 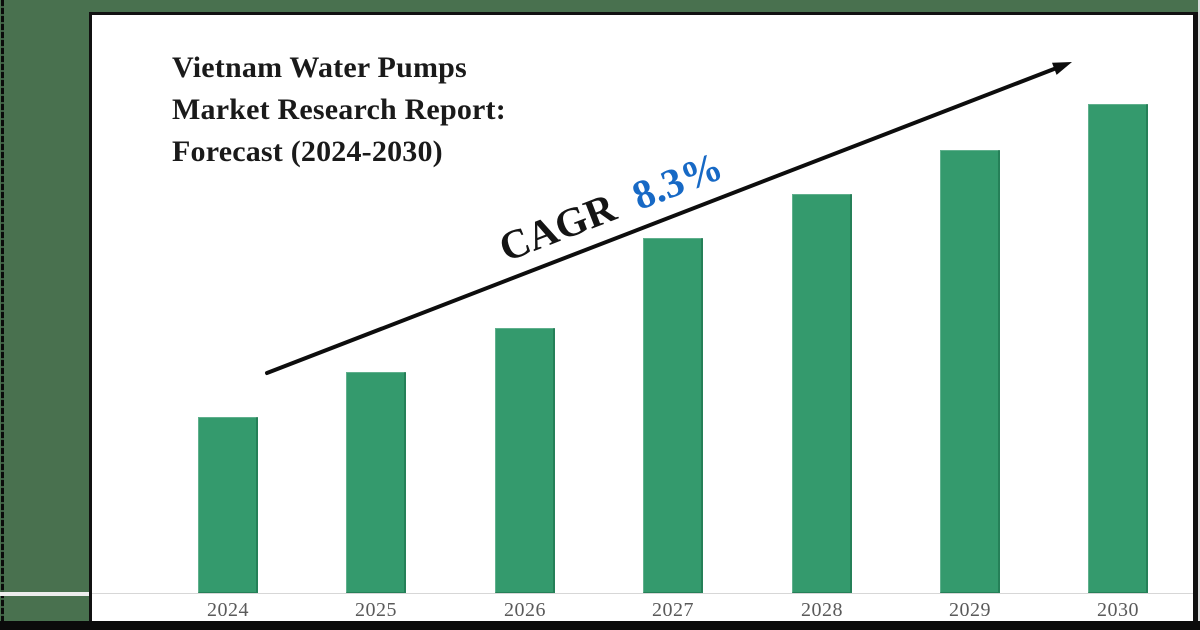 What do you see at coordinates (525, 610) in the screenshot?
I see `x-axis-label-2026: 2026` at bounding box center [525, 610].